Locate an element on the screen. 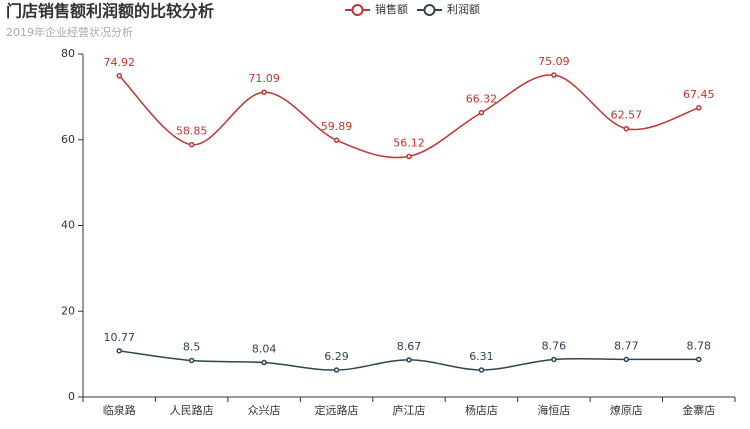 Image resolution: width=750 pixels, height=429 pixels. data-label: 8.04 is located at coordinates (264, 349).